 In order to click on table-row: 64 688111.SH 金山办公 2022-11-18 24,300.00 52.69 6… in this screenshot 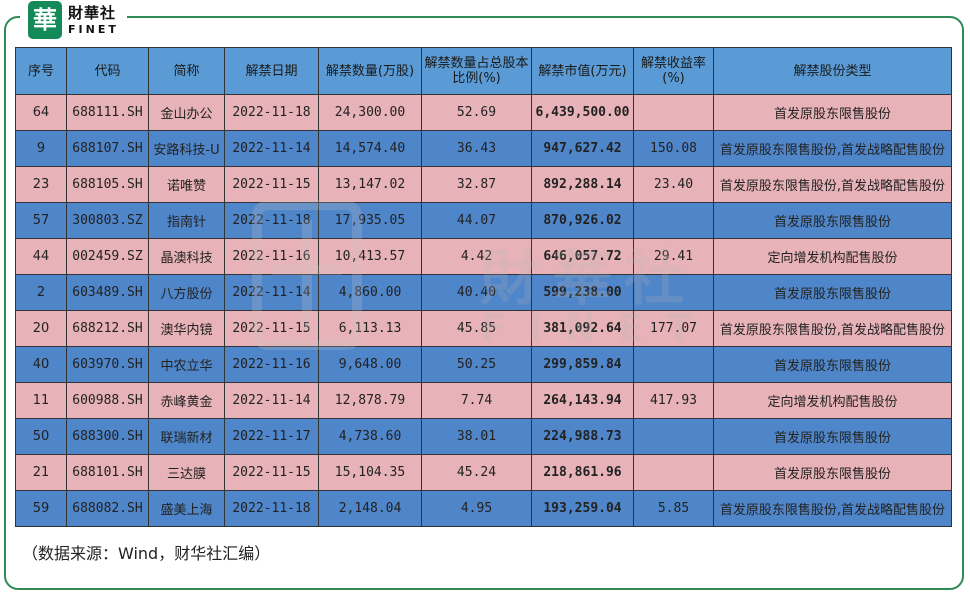, I will do `click(483, 112)`.